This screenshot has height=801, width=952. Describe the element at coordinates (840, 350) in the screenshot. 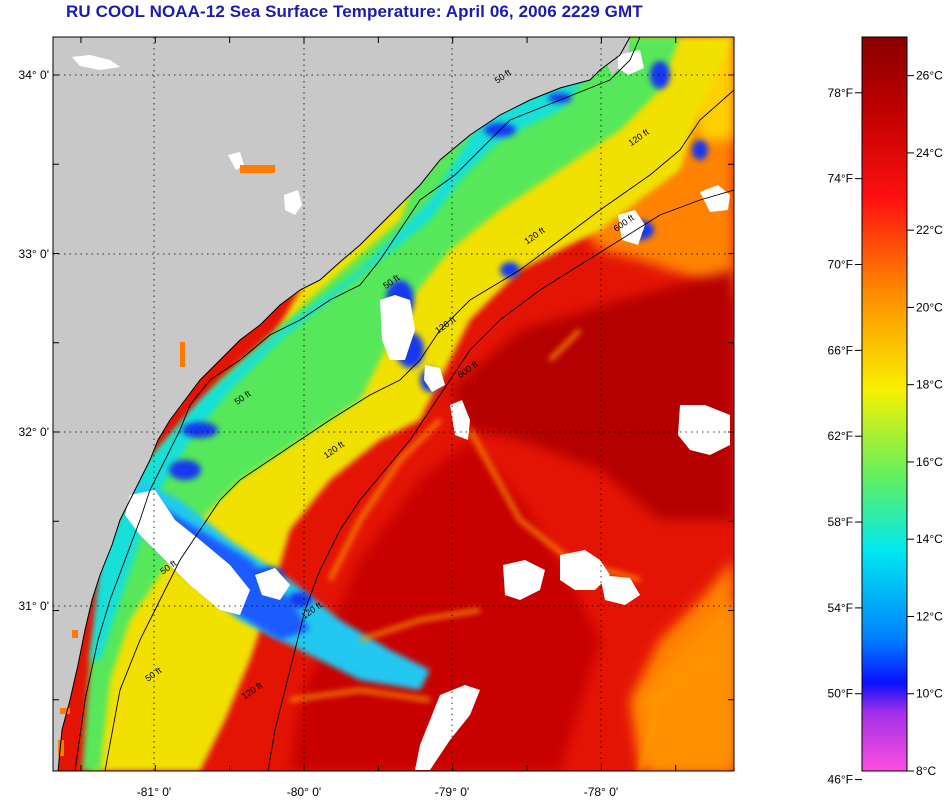

I see `fahrenheit-label: 66°F` at that location.